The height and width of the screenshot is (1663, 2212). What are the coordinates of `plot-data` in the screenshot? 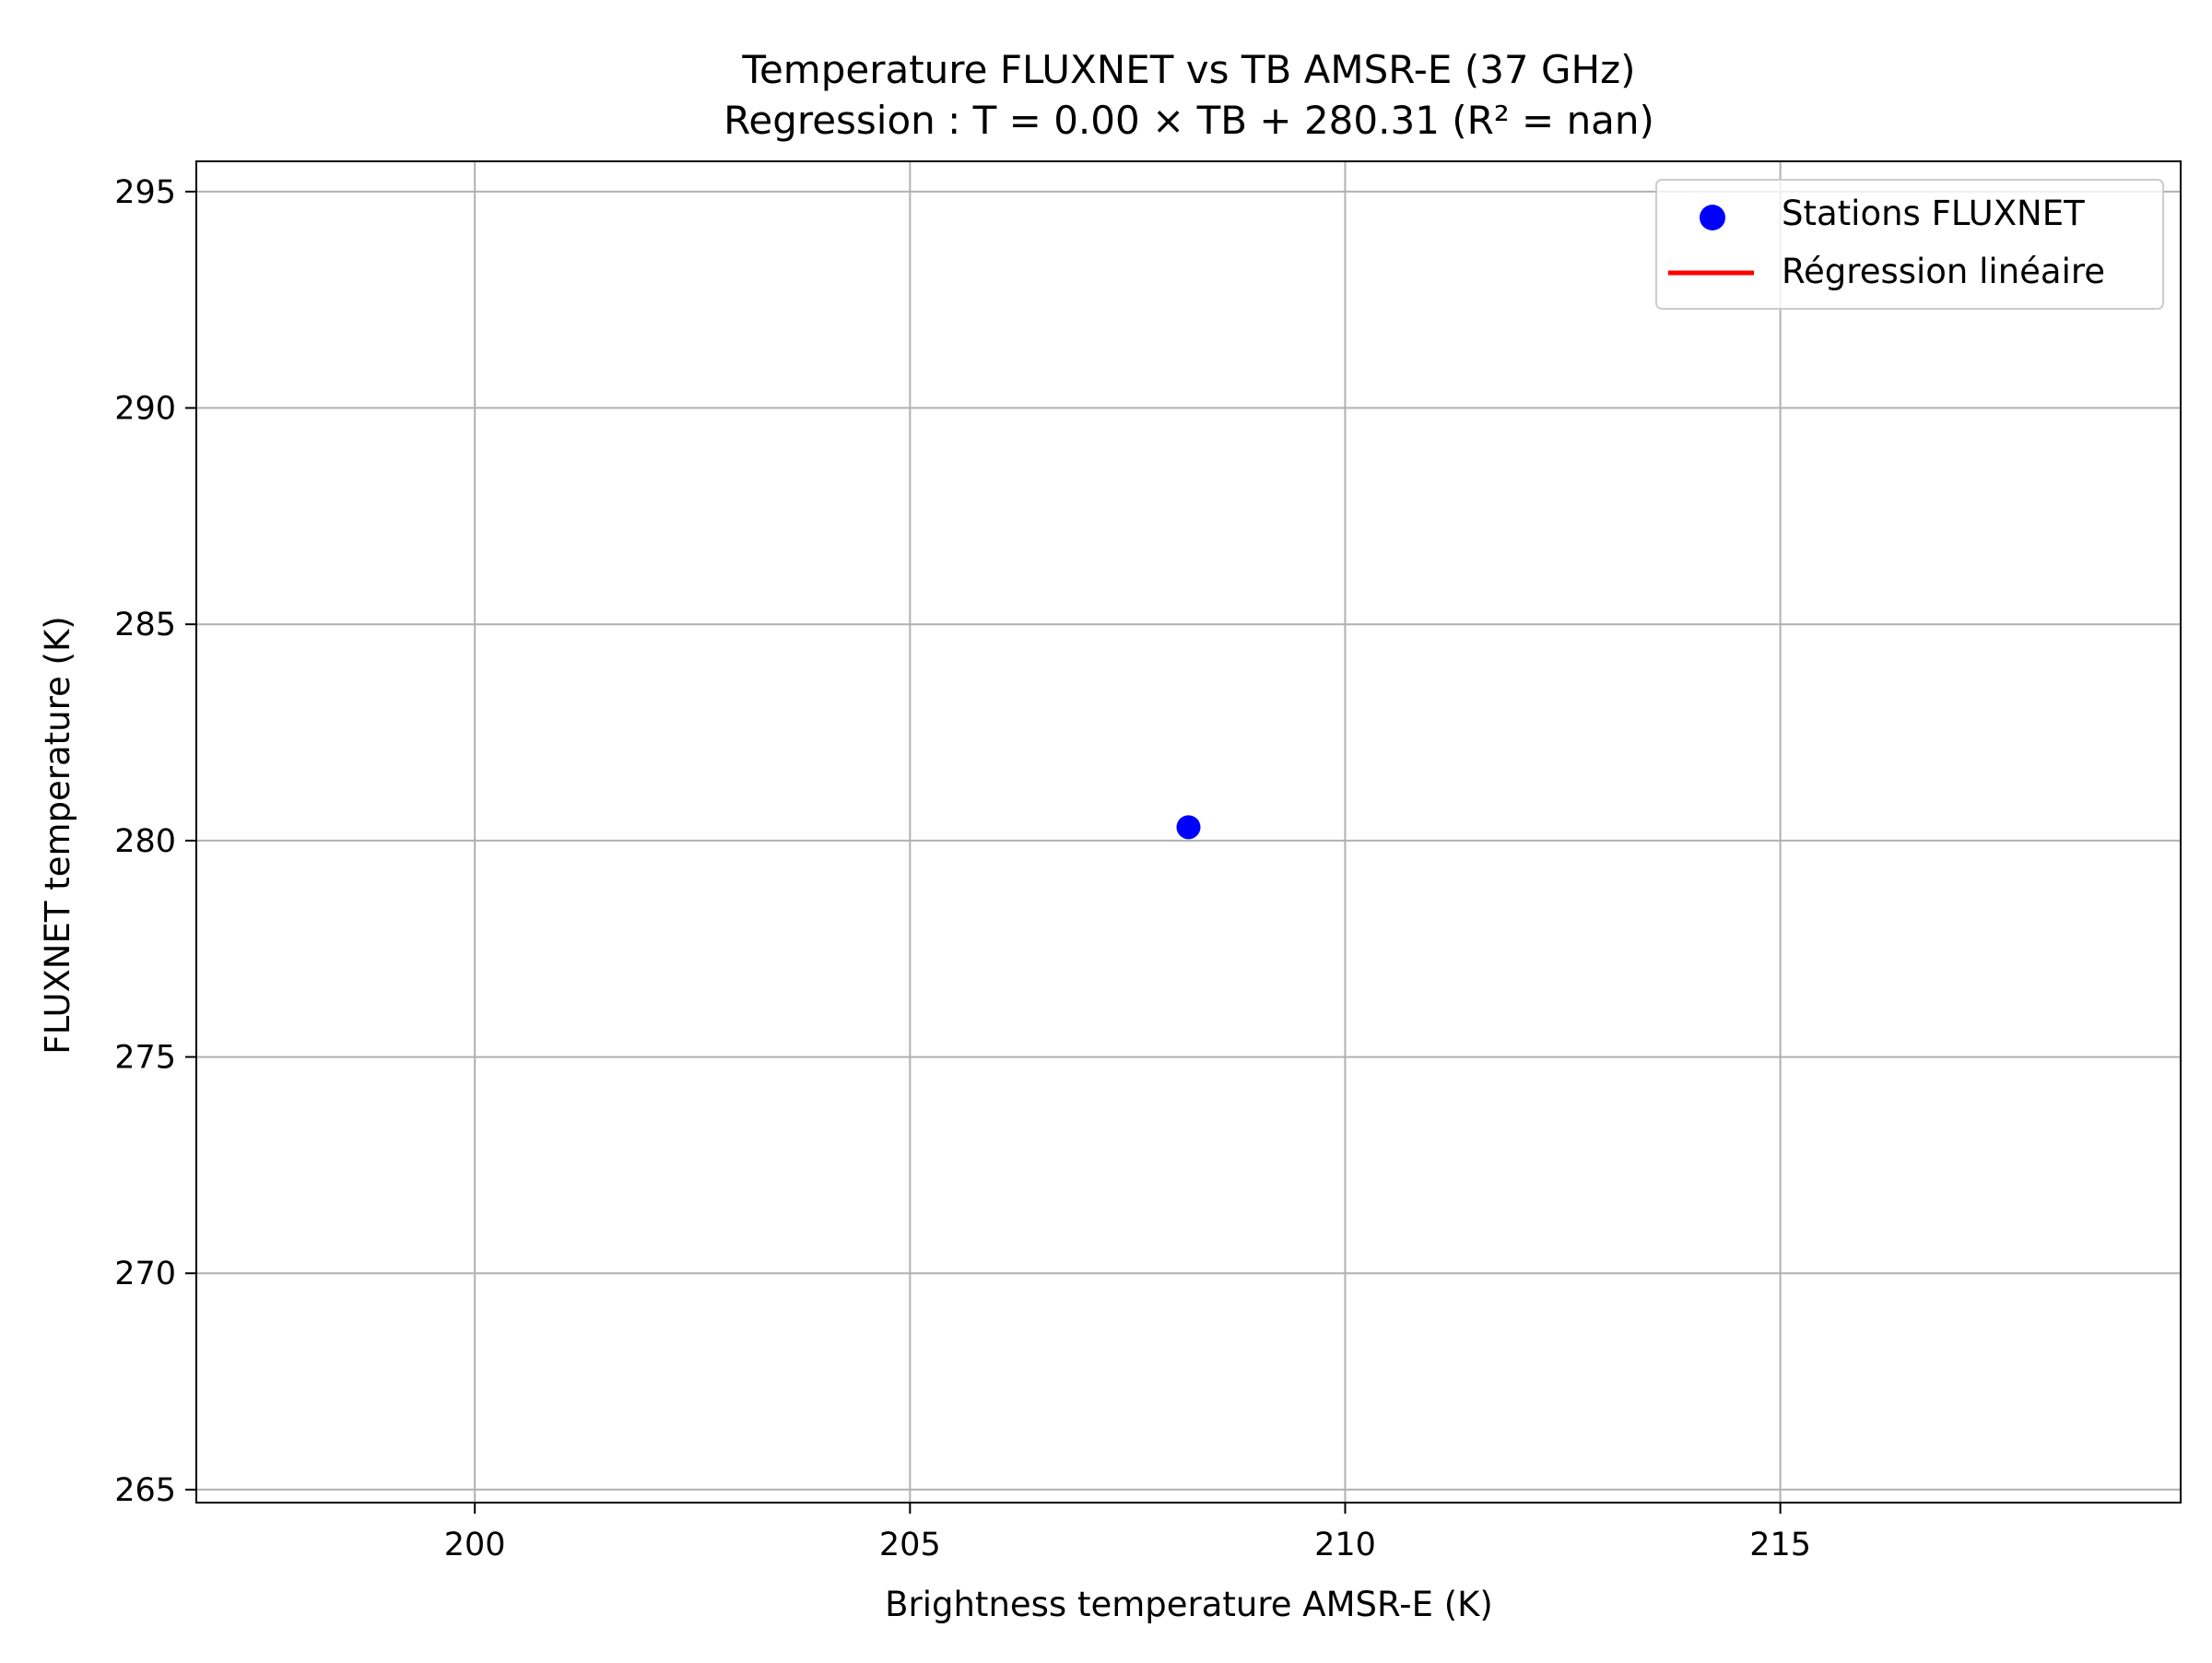 It's located at (1188, 827).